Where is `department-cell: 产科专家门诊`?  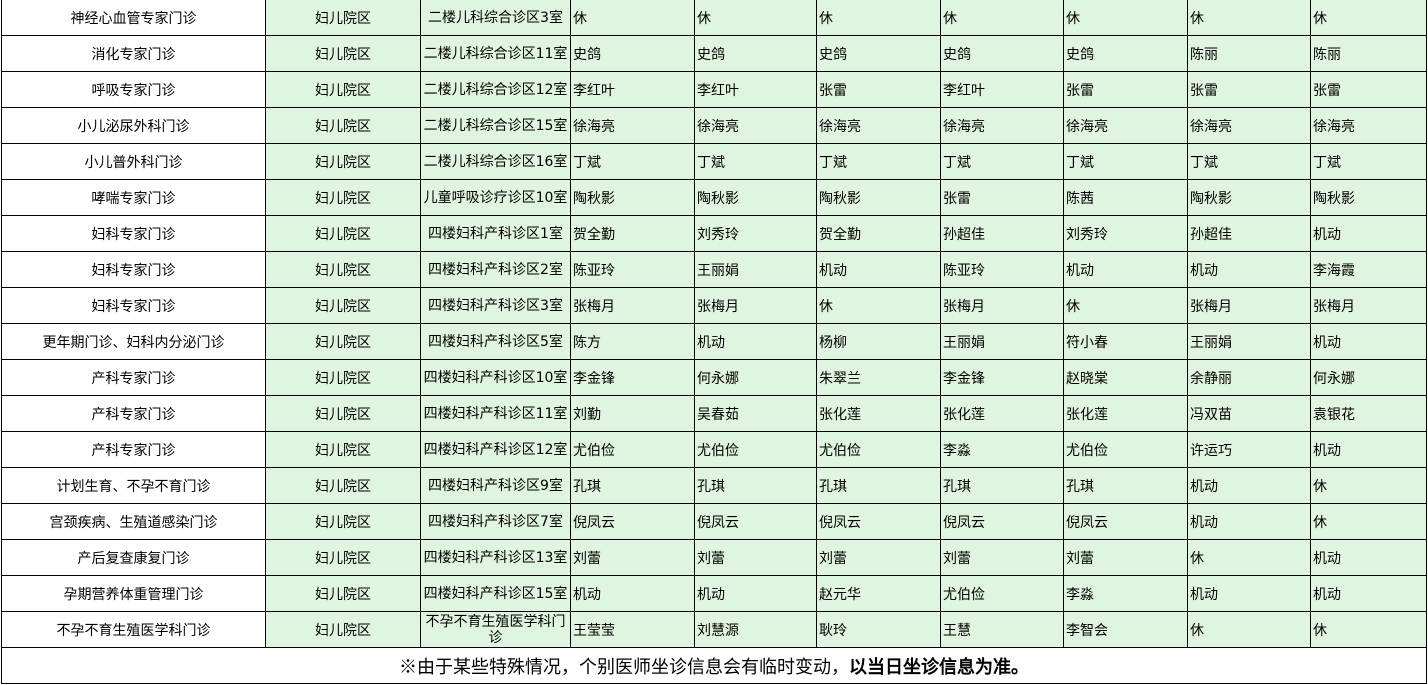
department-cell: 产科专家门诊 is located at coordinates (133, 449).